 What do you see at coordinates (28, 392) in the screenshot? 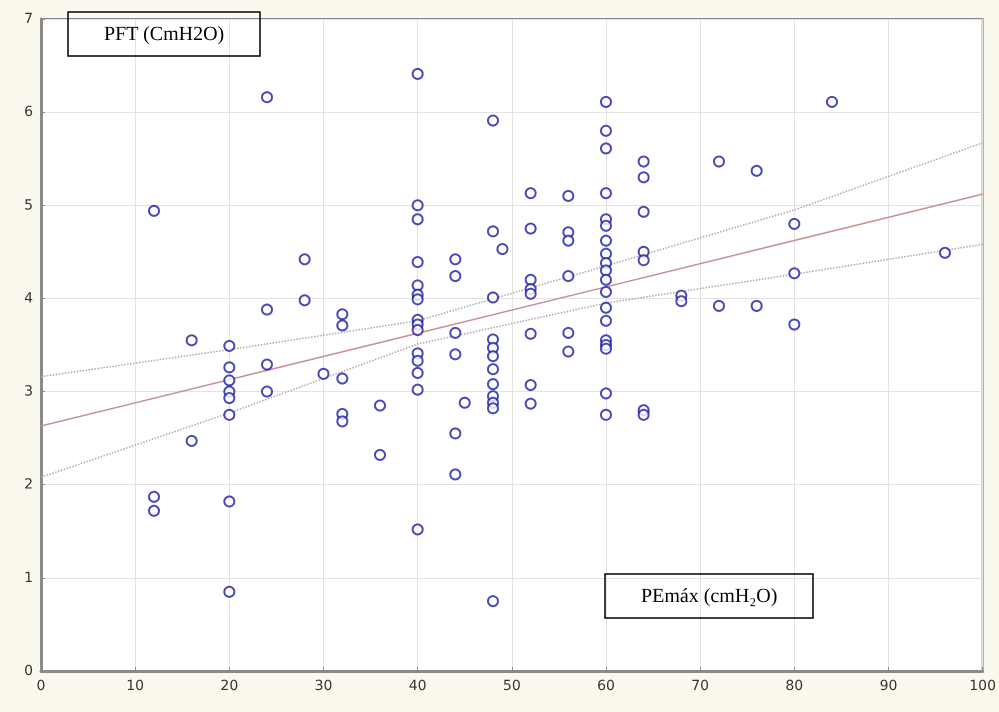
I see `y-tick-label: 3` at bounding box center [28, 392].